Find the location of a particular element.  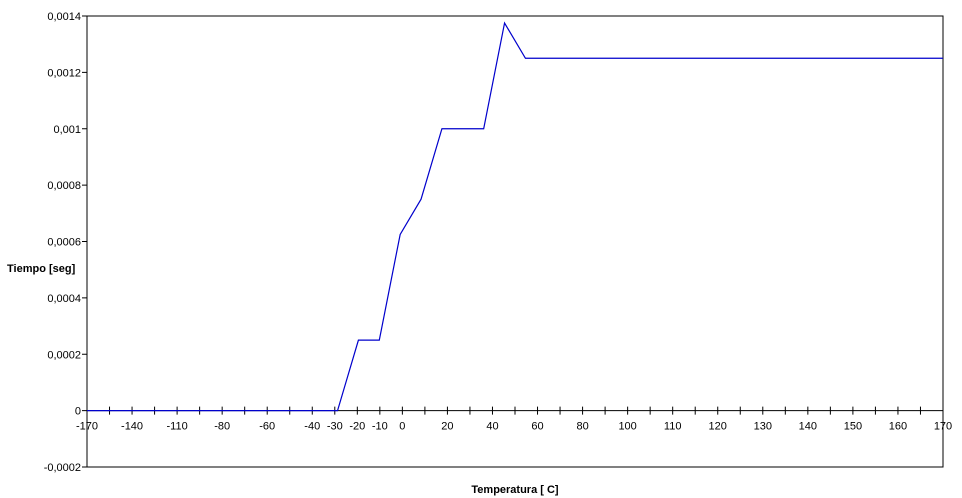

x-tick-label: 60 is located at coordinates (537, 427).